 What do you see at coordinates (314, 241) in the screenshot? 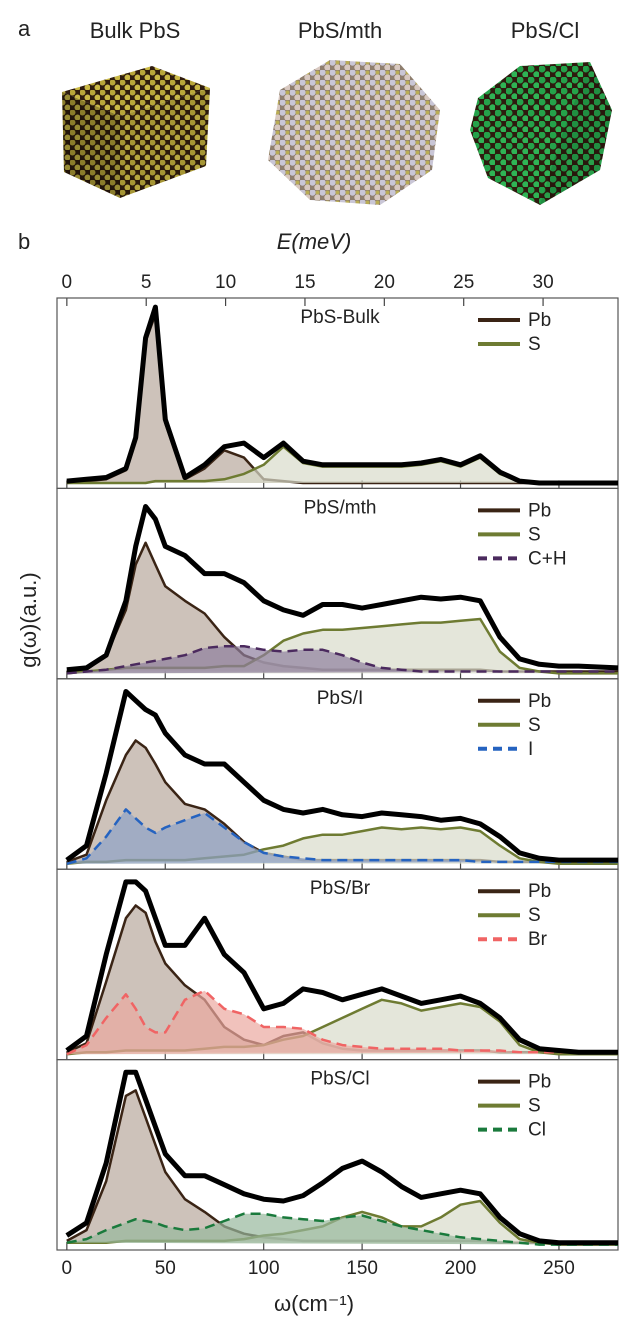
I see `top-axis-title: E(meV)` at bounding box center [314, 241].